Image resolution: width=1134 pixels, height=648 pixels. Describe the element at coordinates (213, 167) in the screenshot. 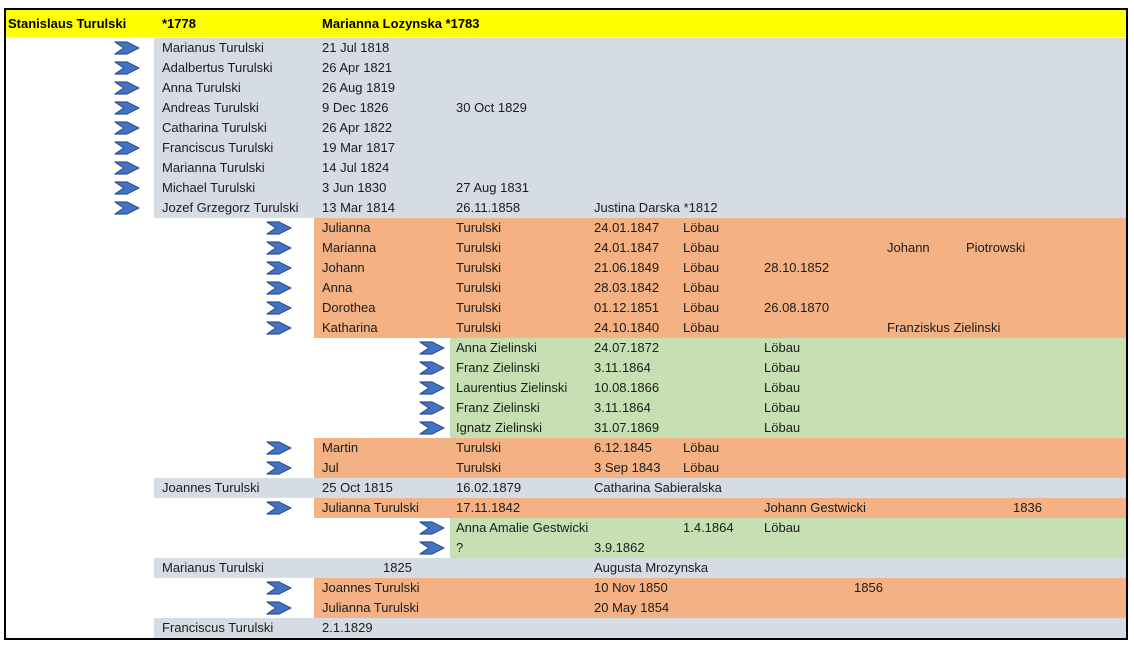

I see `person-name: Marianna Turulski` at that location.